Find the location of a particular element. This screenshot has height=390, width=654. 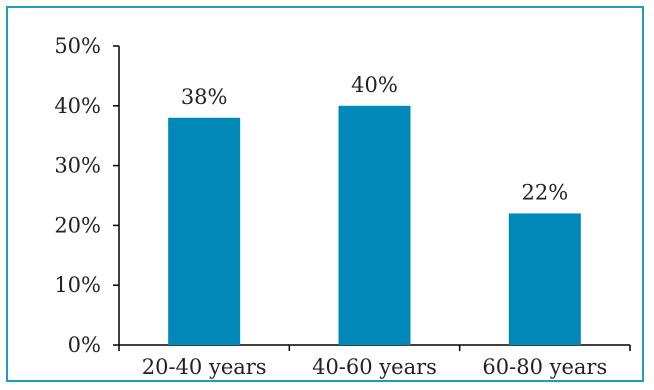

y-axis-tick-label: 10% is located at coordinates (77, 285).